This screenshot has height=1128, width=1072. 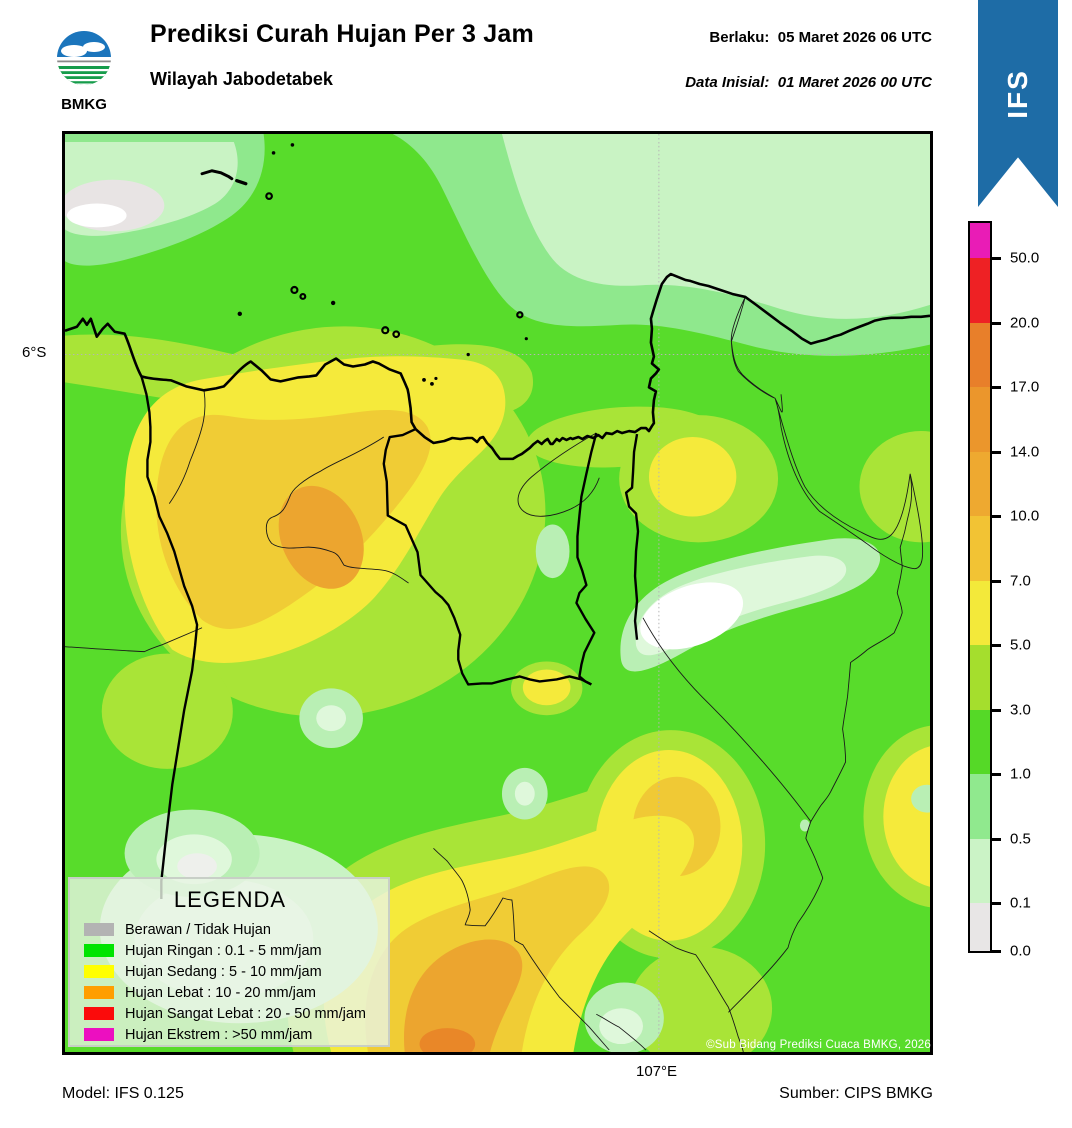 I want to click on valid-time-text: Berlaku: 05 Maret 2026 06 UTC, so click(x=820, y=37).